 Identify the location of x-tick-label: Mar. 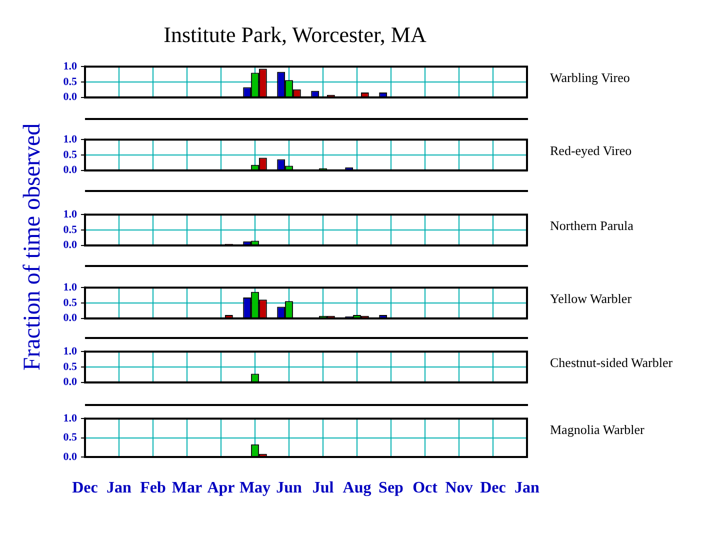
(187, 488).